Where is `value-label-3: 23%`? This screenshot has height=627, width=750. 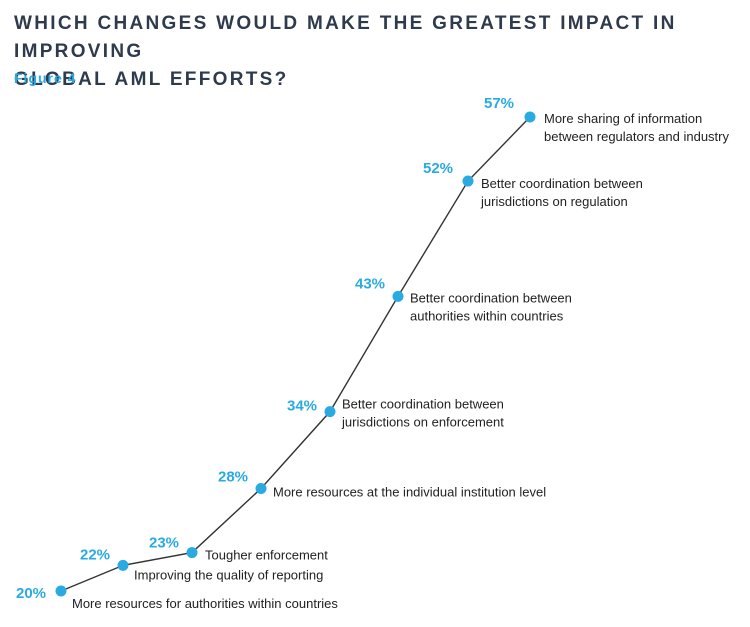 value-label-3: 23% is located at coordinates (164, 543).